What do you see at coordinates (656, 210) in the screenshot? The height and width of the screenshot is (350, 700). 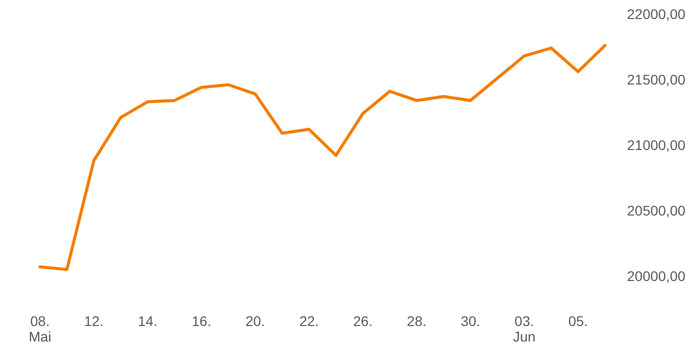 I see `y-tick-label: 20500,00` at bounding box center [656, 210].